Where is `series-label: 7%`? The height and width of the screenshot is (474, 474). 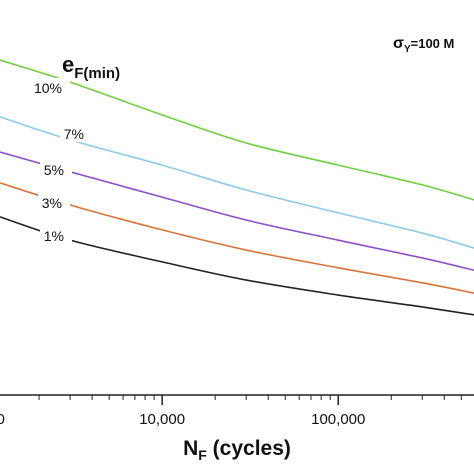
series-label: 7% is located at coordinates (74, 134).